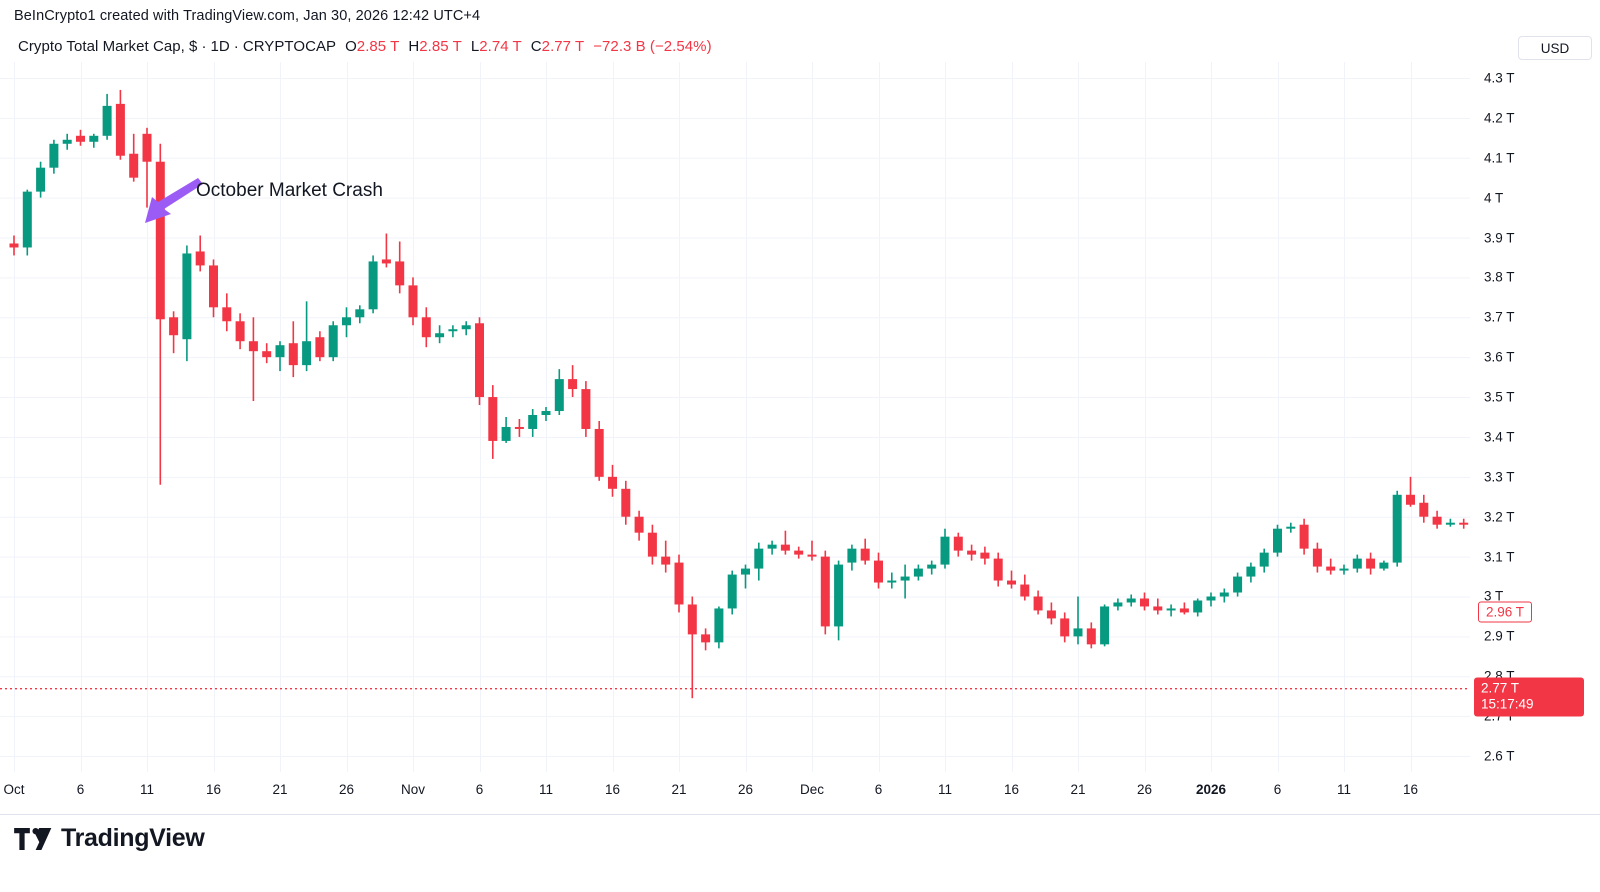  What do you see at coordinates (1507, 704) in the screenshot?
I see `current-price-countdown: 15:17:49` at bounding box center [1507, 704].